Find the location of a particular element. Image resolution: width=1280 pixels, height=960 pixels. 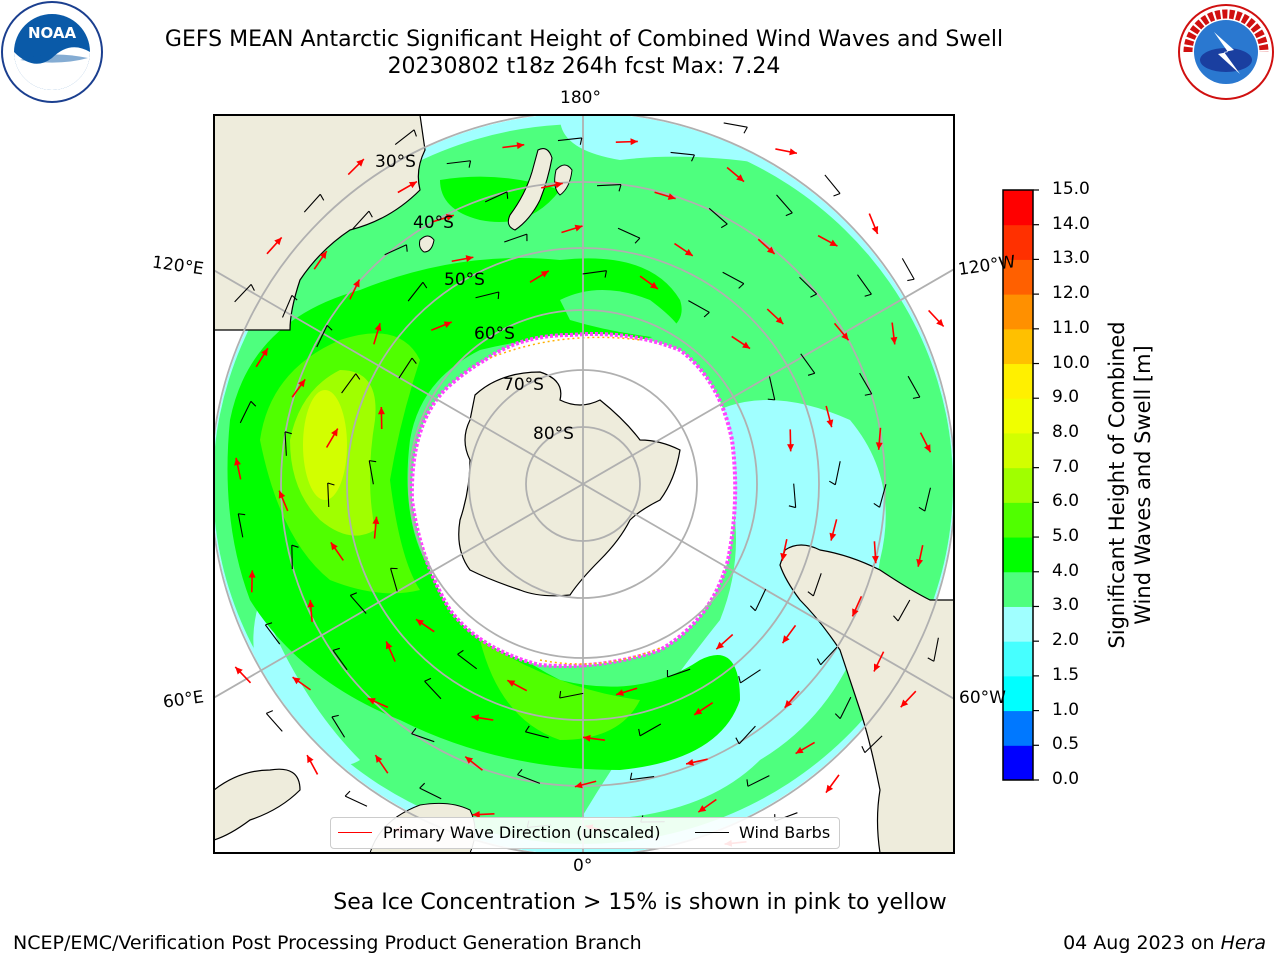

antarctica is located at coordinates (569, 484).